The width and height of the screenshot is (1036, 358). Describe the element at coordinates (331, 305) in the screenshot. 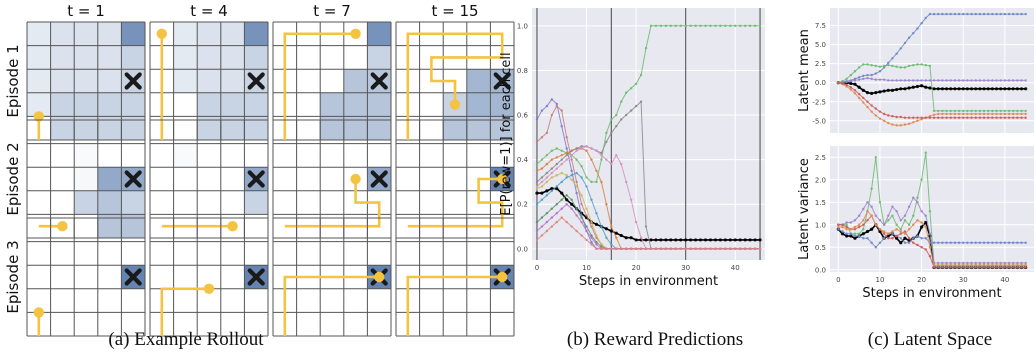

I see `agent-path` at that location.